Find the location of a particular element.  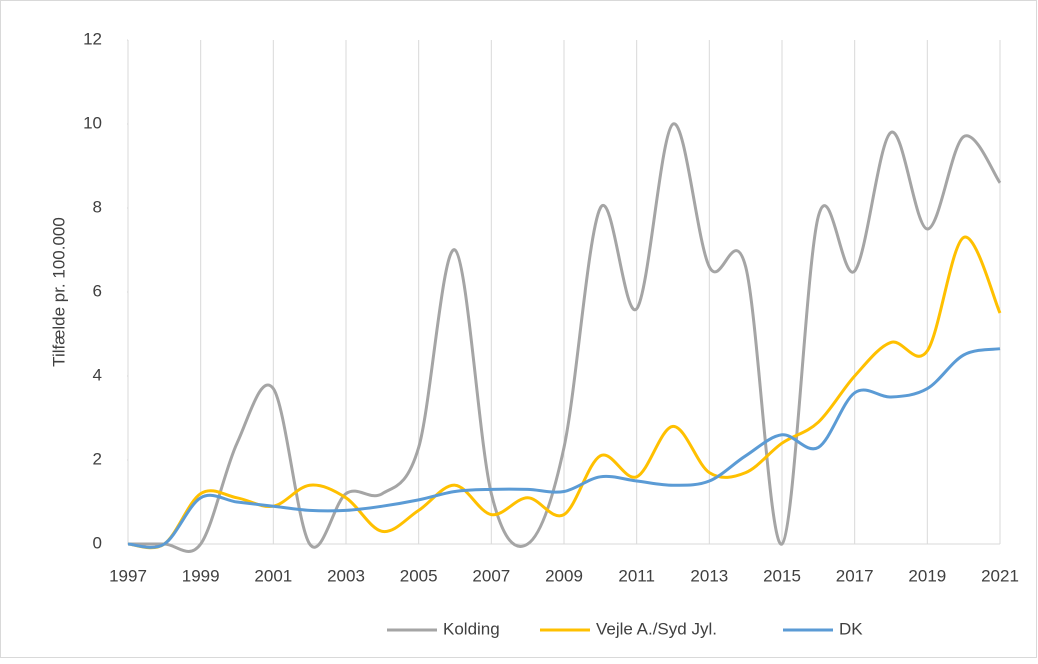

y-tick-label: 10 is located at coordinates (92, 122).